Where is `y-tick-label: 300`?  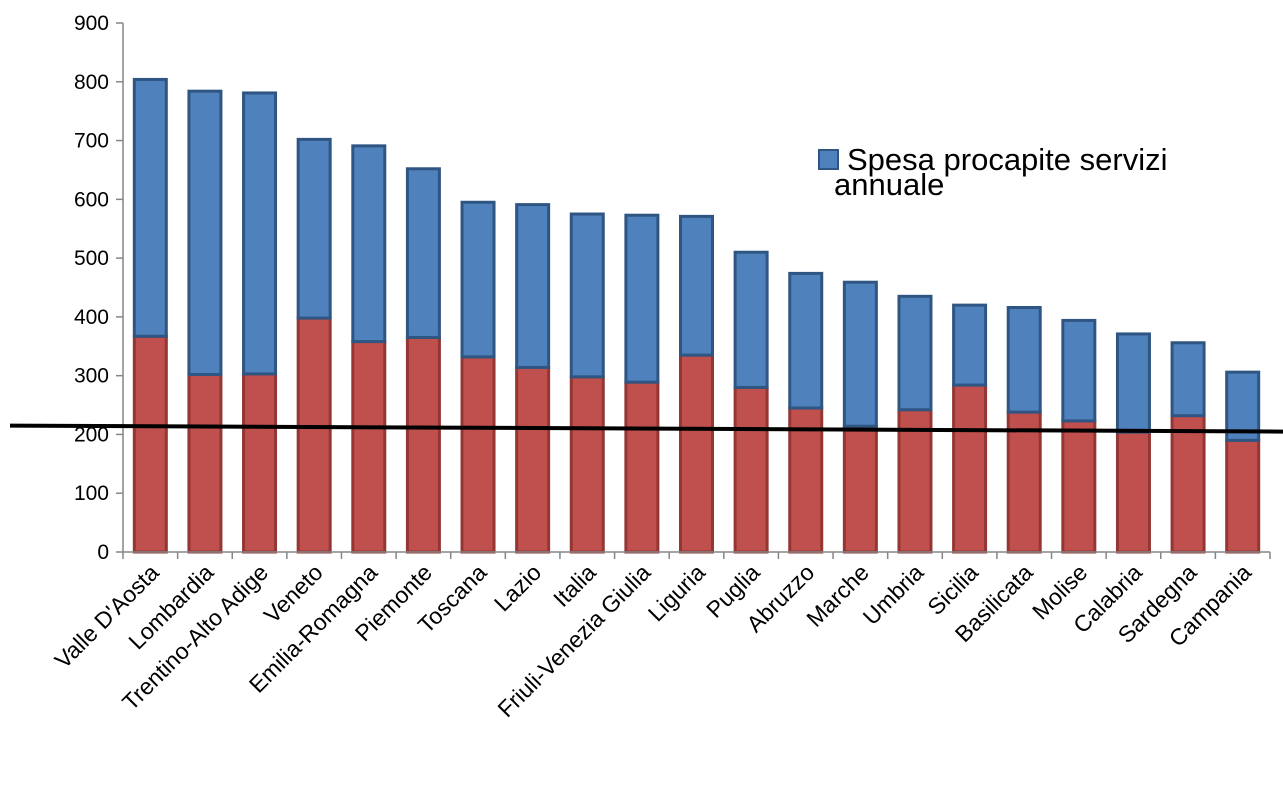
y-tick-label: 300 is located at coordinates (91, 376).